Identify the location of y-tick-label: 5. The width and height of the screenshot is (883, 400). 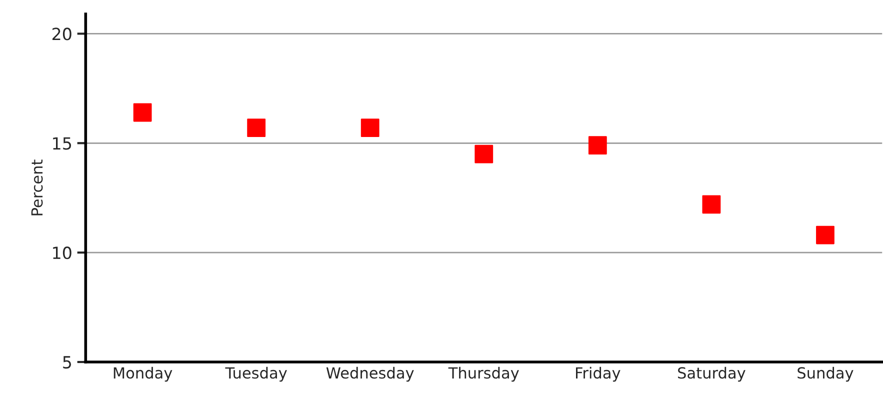
(67, 362).